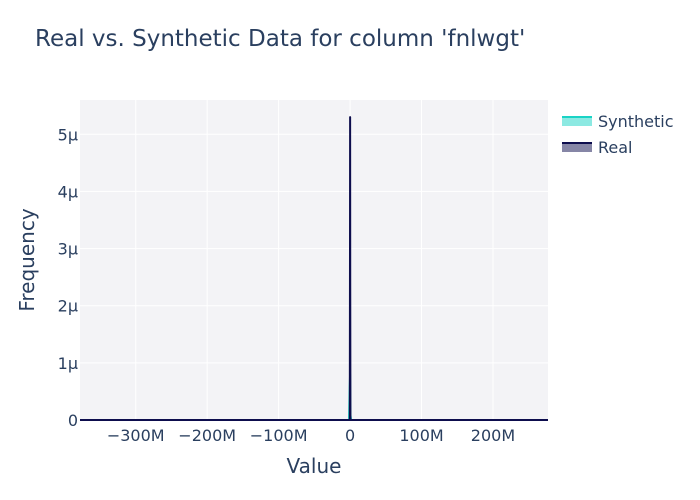  What do you see at coordinates (68, 306) in the screenshot?
I see `y-tick-label: 2μ` at bounding box center [68, 306].